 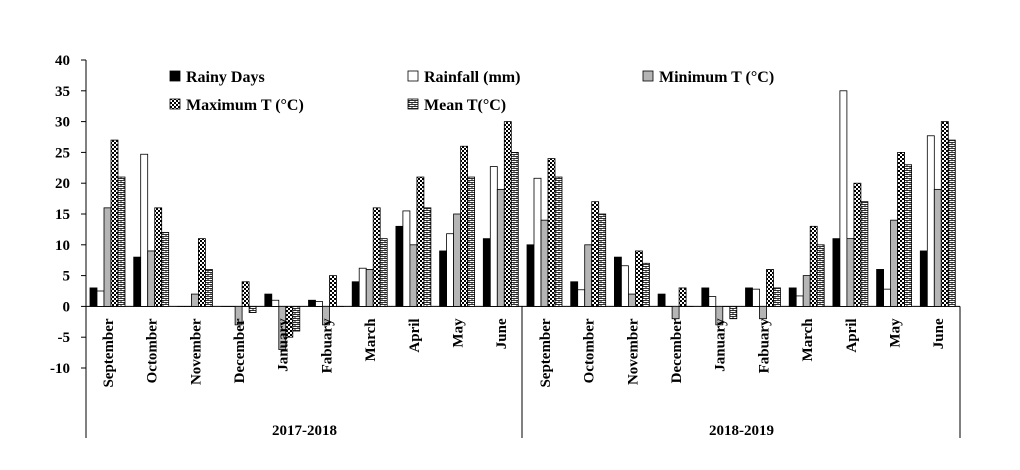 What do you see at coordinates (62, 184) in the screenshot?
I see `y-tick-label: 20` at bounding box center [62, 184].